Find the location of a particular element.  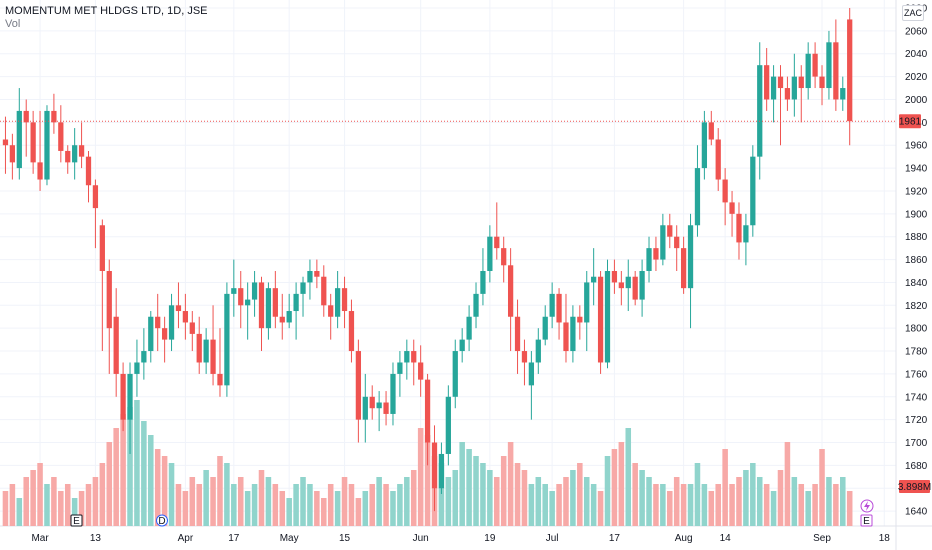

earnings-marker-upcoming-label: E is located at coordinates (866, 521).